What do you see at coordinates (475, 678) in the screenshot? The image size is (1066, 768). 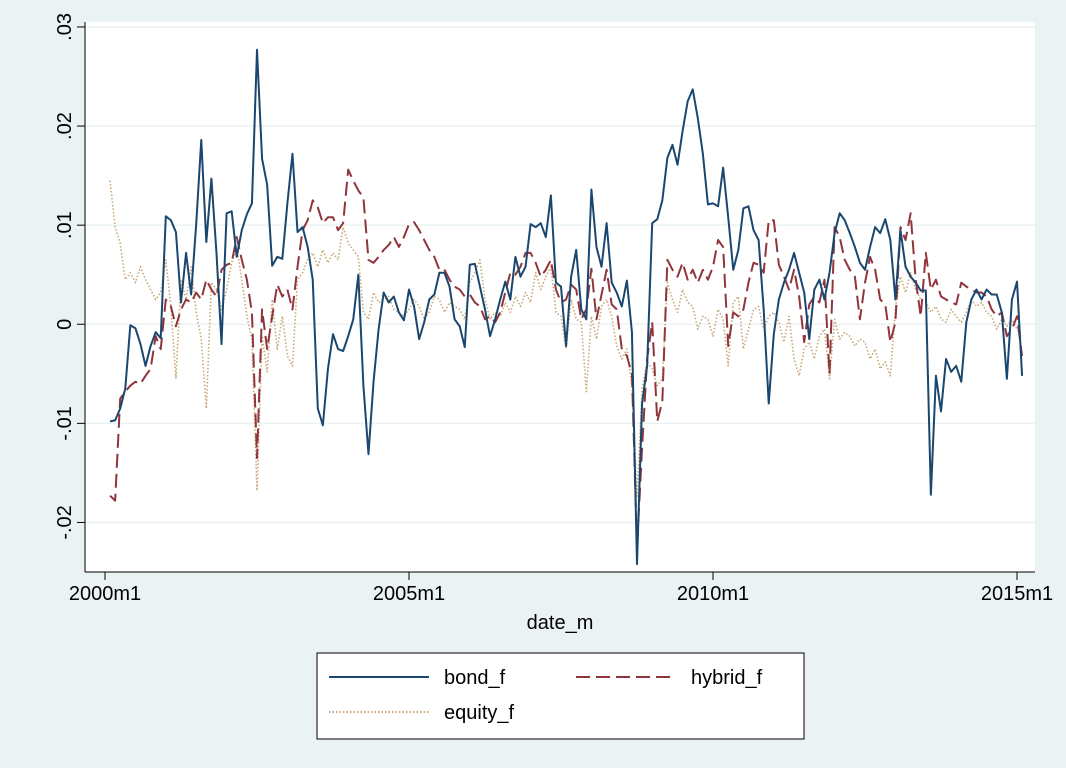 I see `legend-label-bond-f: bond_f` at bounding box center [475, 678].